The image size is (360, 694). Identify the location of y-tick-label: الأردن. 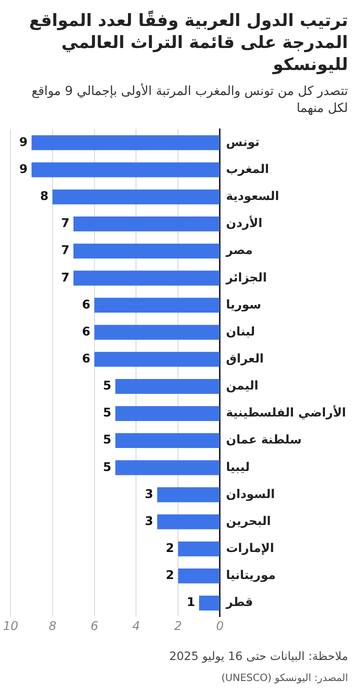
(244, 222).